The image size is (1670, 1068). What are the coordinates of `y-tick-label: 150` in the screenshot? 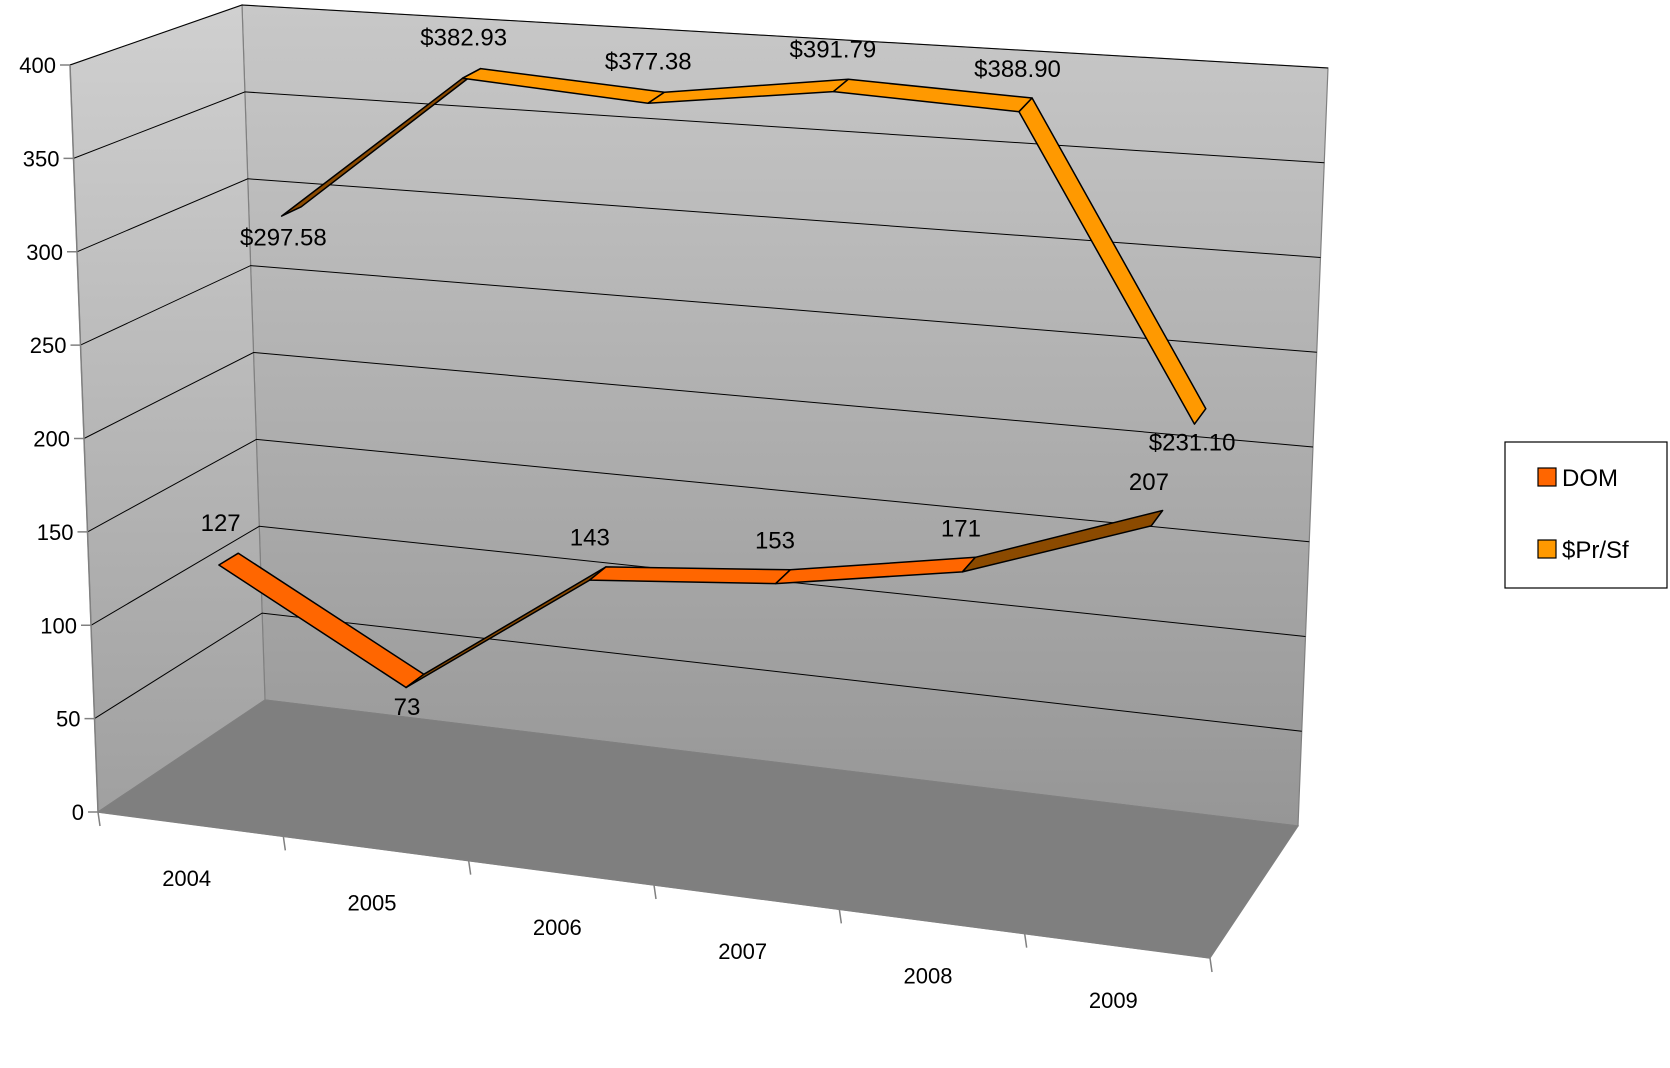 It's located at (55, 532).